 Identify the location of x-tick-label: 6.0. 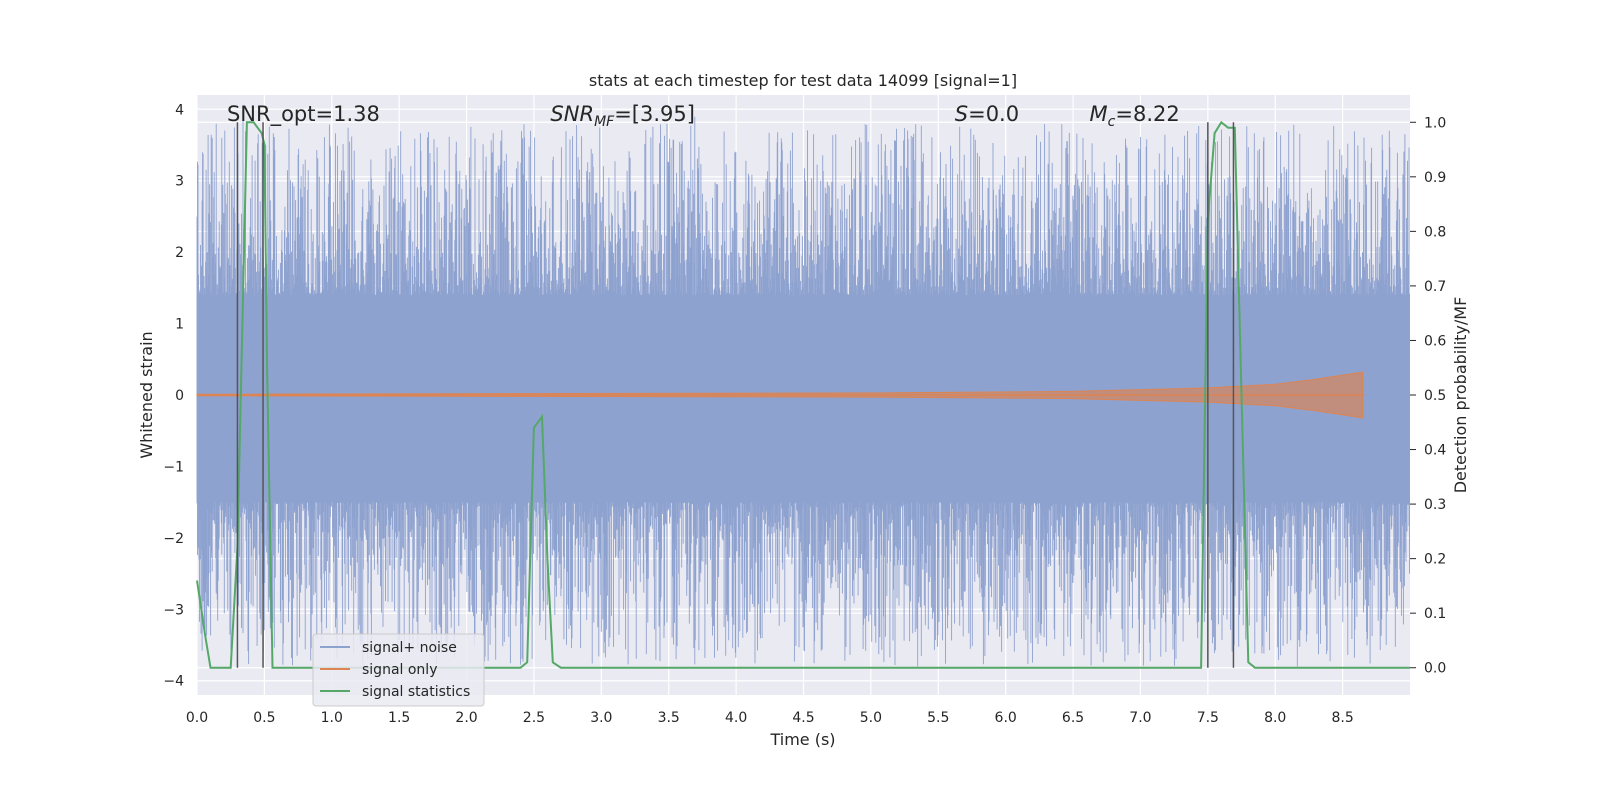
(1006, 718).